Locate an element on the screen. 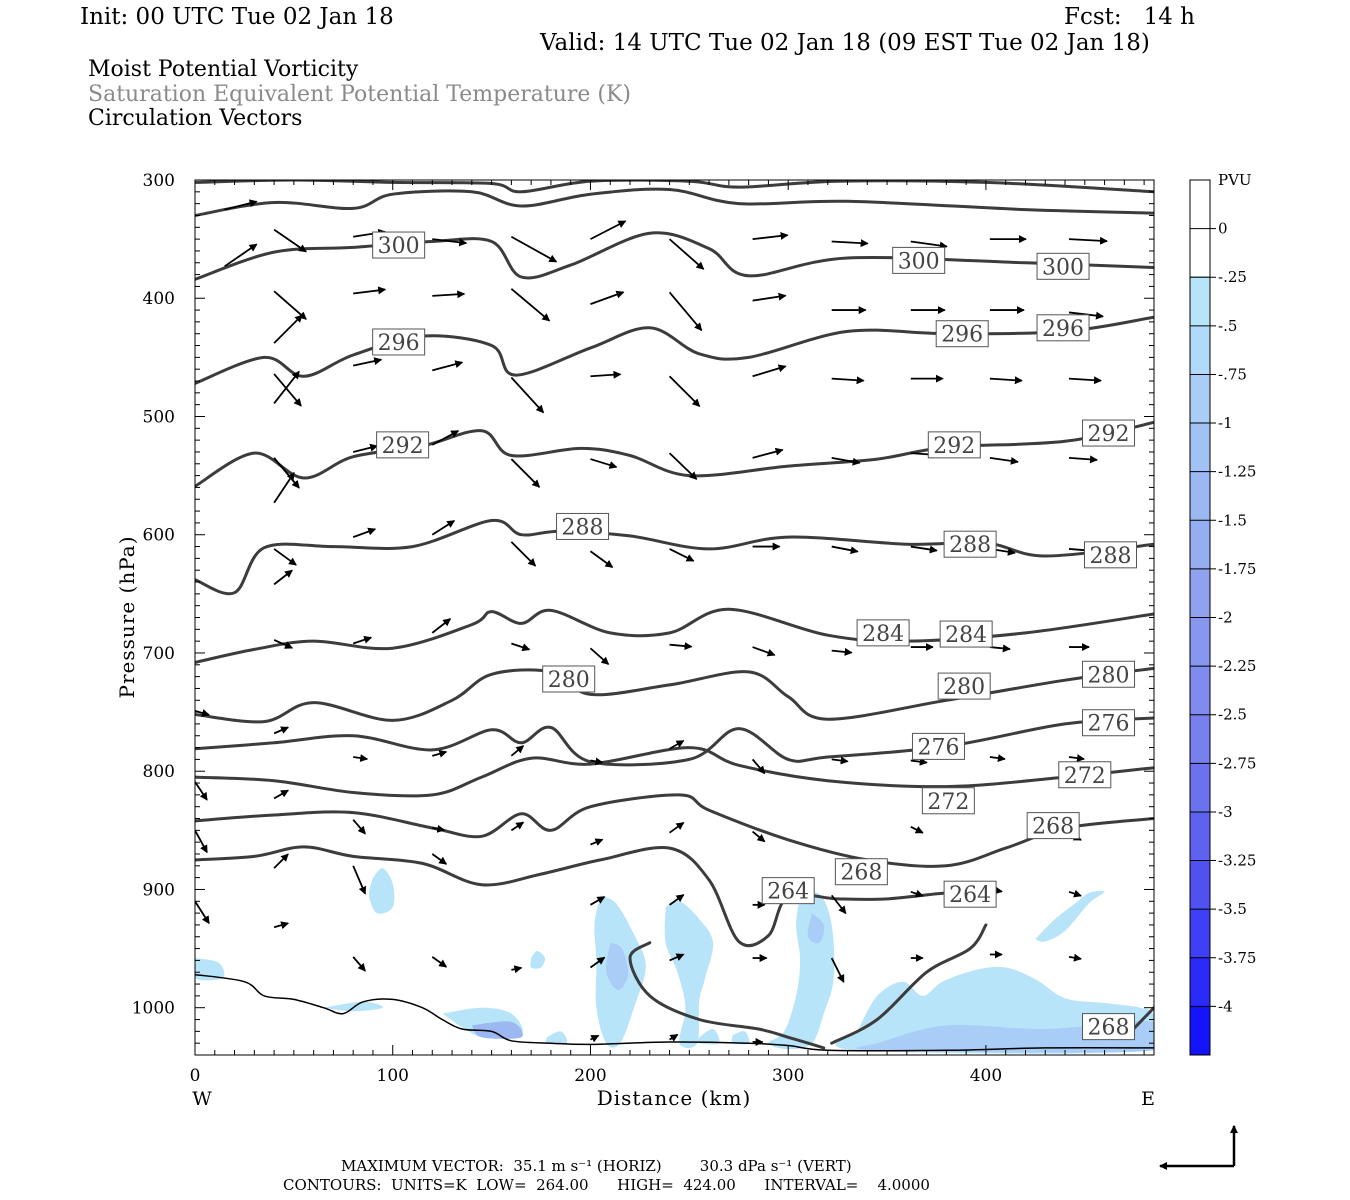  contour-label-text: 268 is located at coordinates (1109, 1028).